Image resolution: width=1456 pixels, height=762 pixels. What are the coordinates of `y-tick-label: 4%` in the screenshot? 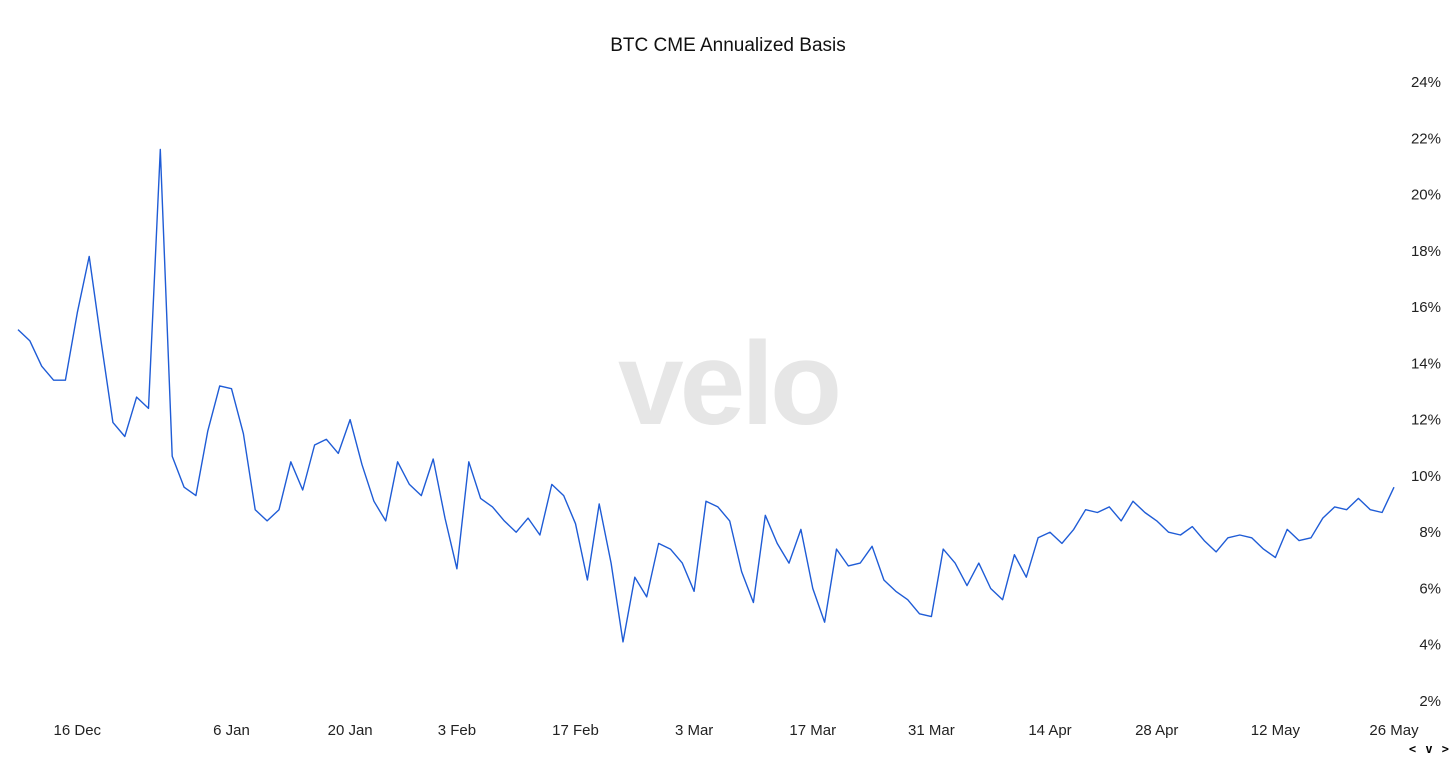 It's located at (1430, 645).